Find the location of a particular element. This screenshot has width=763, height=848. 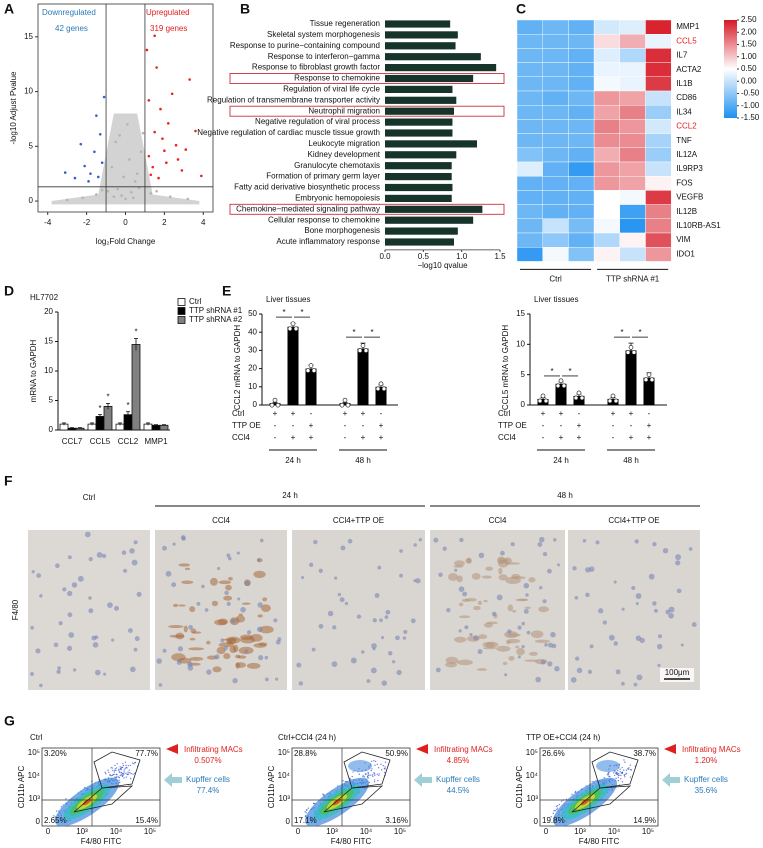

micrograph is located at coordinates (358, 610).